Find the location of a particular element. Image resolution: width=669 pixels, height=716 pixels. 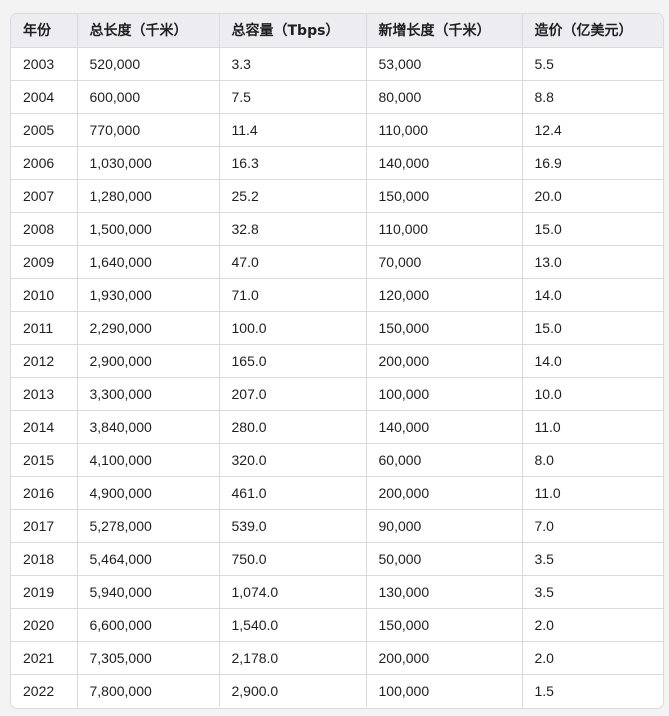

table-row: 2014 3,840,000 280.0 140,000 11.0 is located at coordinates (337, 427).